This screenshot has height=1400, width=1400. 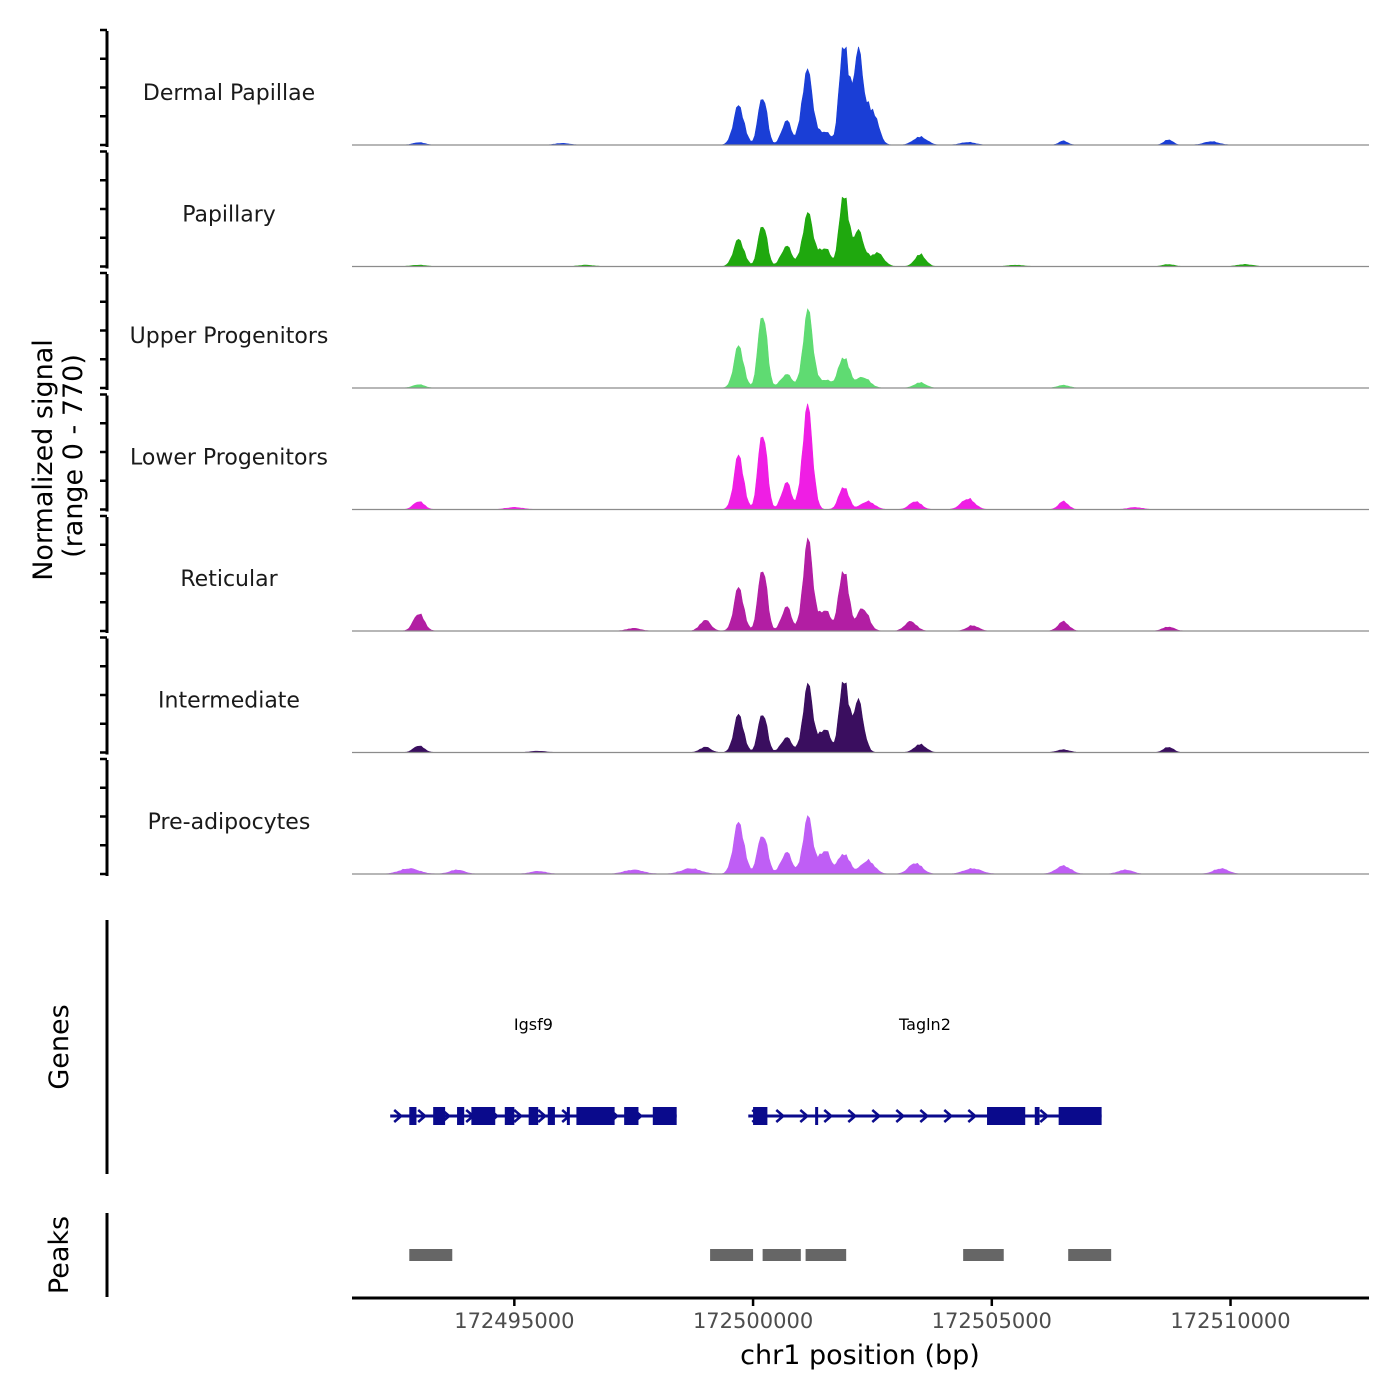 What do you see at coordinates (59, 1255) in the screenshot?
I see `peaks-panel-label: Peaks` at bounding box center [59, 1255].